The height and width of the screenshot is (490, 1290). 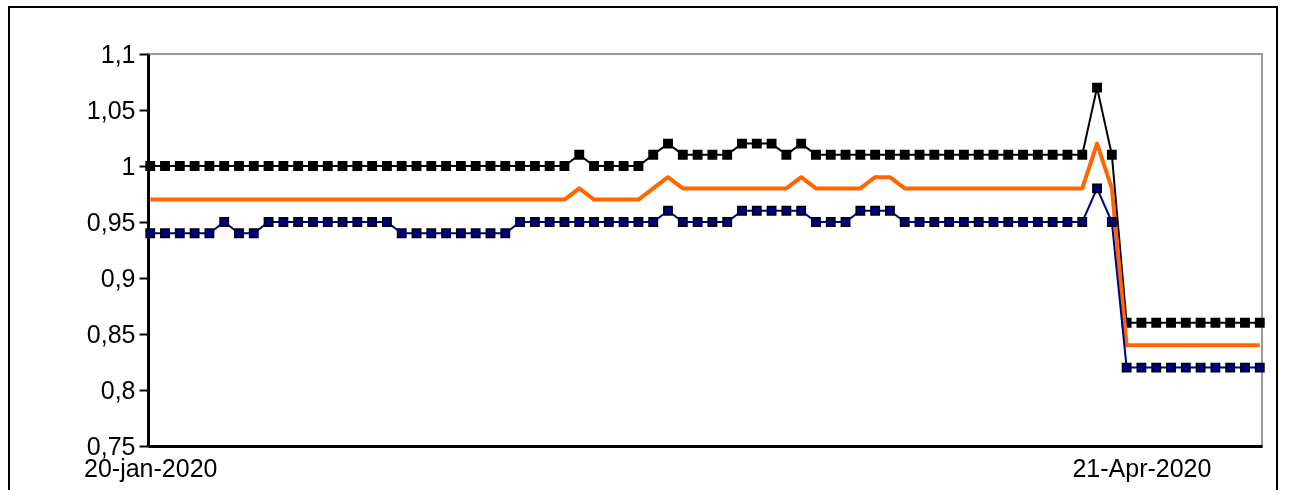 What do you see at coordinates (111, 221) in the screenshot?
I see `y-tick-label: 0,95` at bounding box center [111, 221].